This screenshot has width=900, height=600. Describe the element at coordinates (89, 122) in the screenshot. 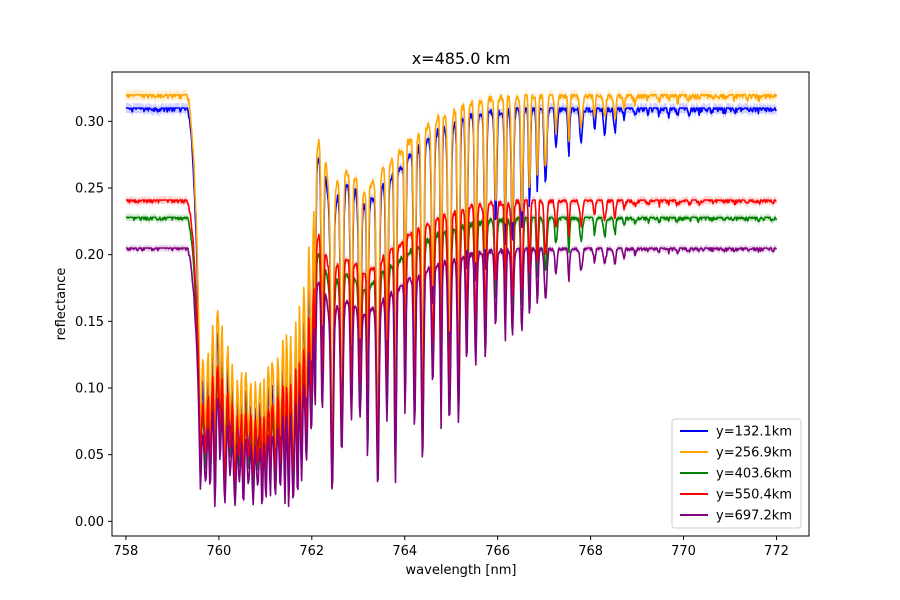

I see `y-tick-label: 0.30` at that location.